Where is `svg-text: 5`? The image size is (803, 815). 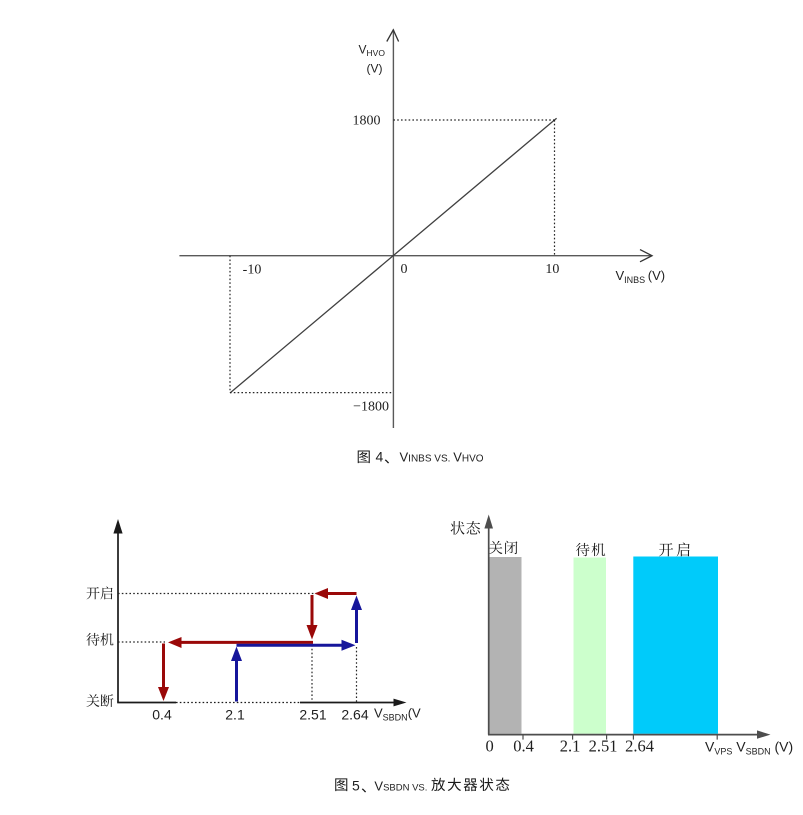
svg-text: 5 is located at coordinates (356, 786).